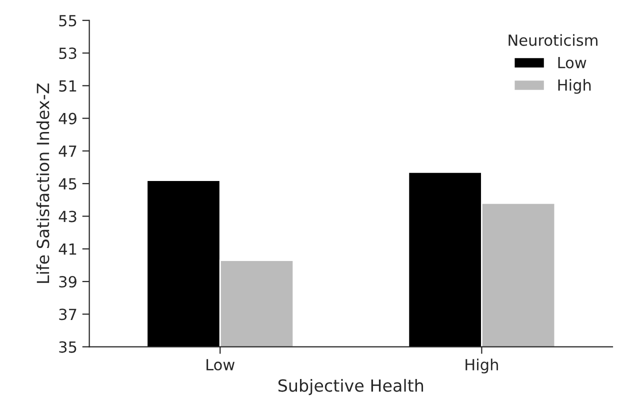  Describe the element at coordinates (67, 54) in the screenshot. I see `y-tick-label: 53` at that location.